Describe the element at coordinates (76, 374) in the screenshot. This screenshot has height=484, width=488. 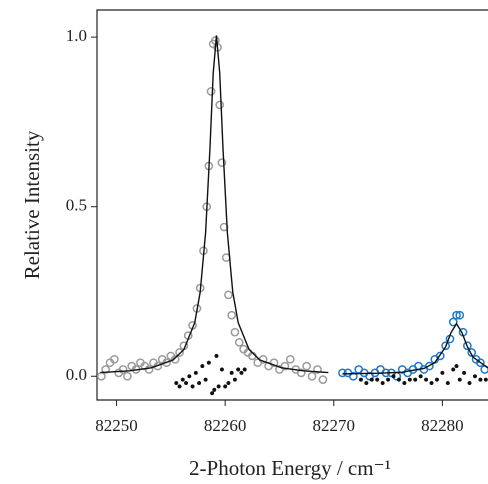
I see `y-tick-label: 0.0` at that location.